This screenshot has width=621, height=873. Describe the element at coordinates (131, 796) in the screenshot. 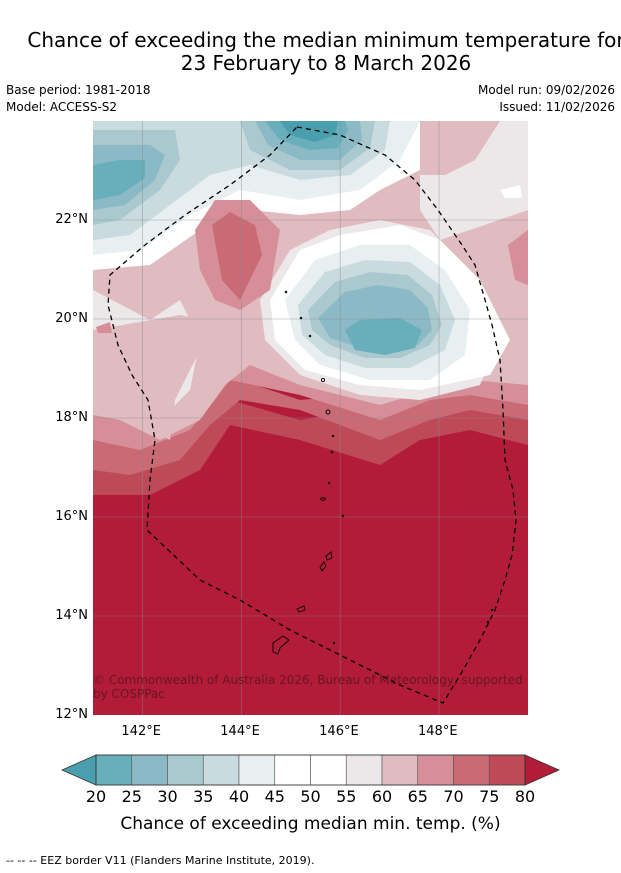

I see `colorbar-tick-label: 25` at that location.